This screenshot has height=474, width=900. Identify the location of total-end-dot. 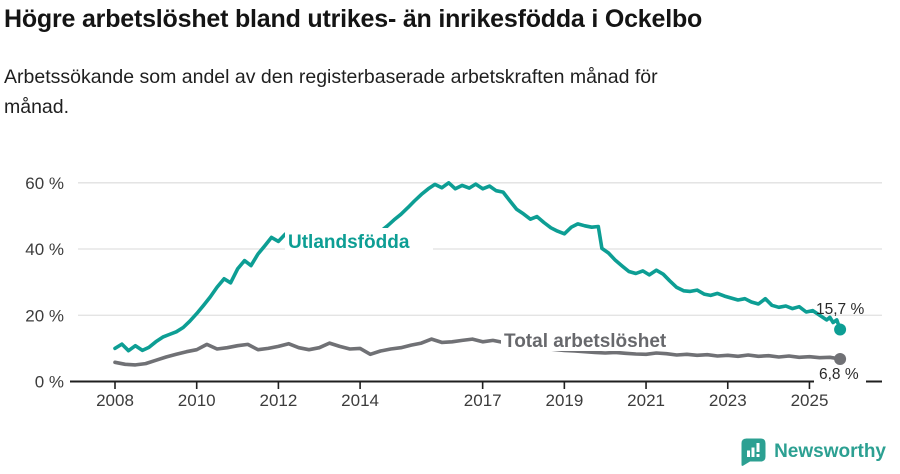
(840, 359).